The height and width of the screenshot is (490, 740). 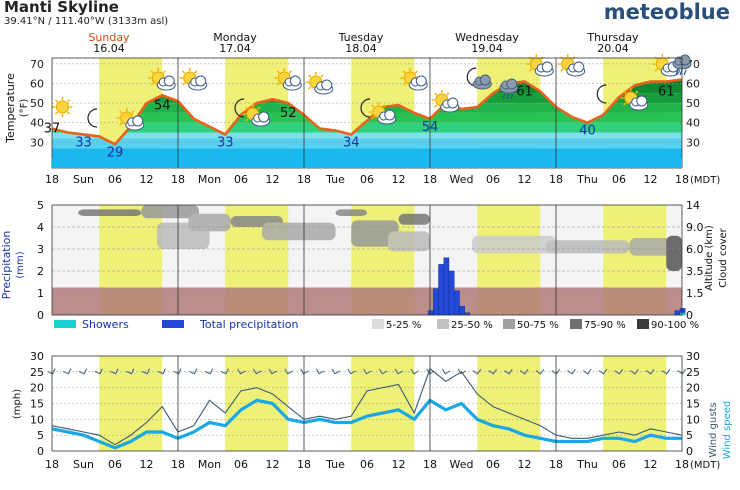 What do you see at coordinates (92, 118) in the screenshot?
I see `moon-icon` at bounding box center [92, 118].